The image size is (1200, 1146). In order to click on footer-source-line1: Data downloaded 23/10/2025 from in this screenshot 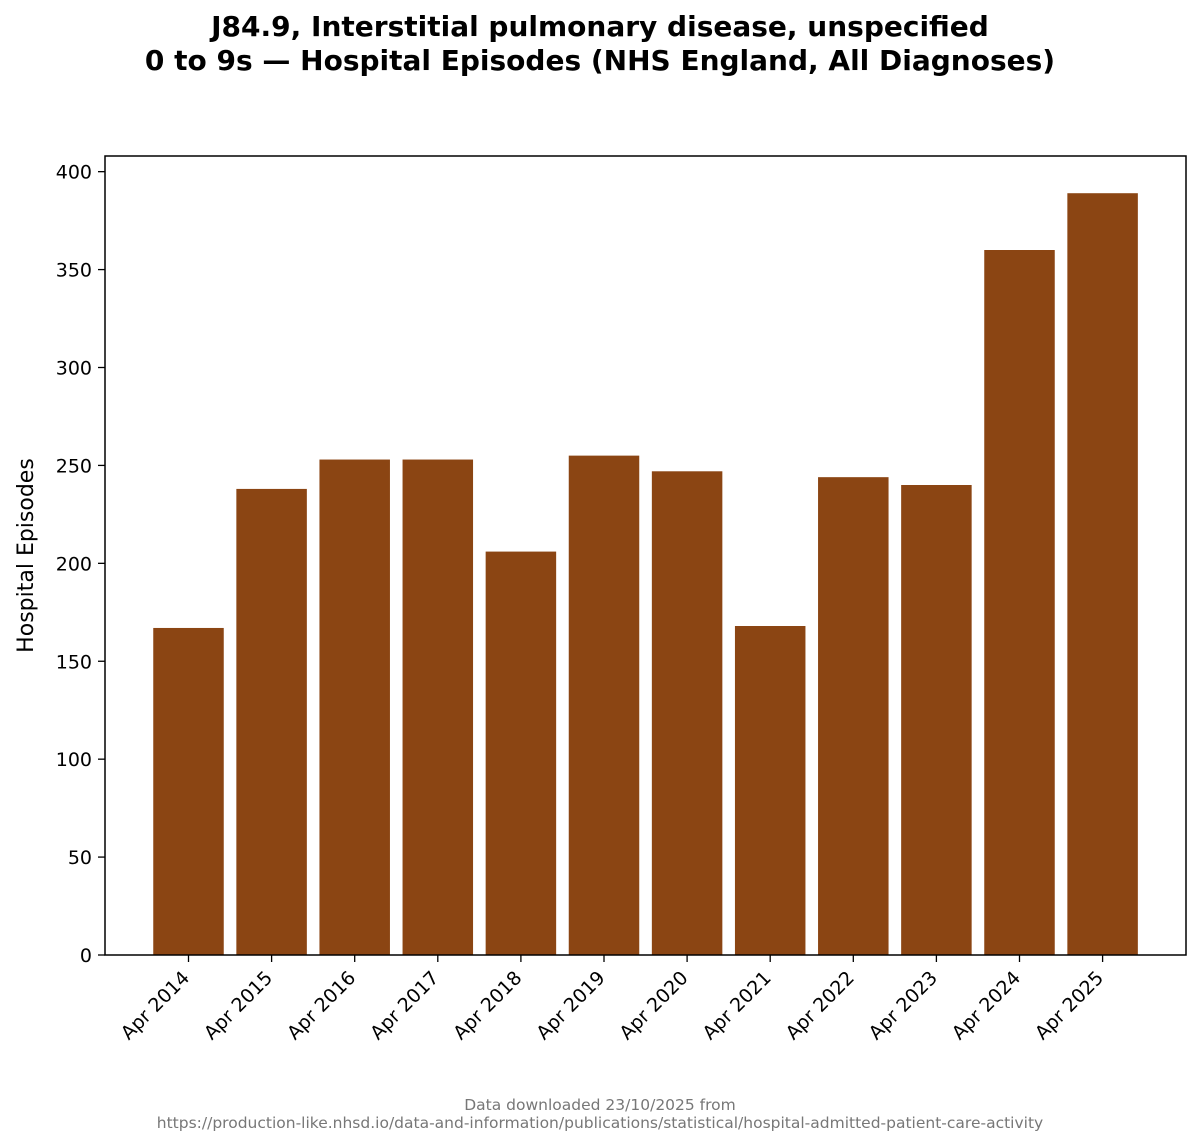, I will do `click(600, 1105)`.